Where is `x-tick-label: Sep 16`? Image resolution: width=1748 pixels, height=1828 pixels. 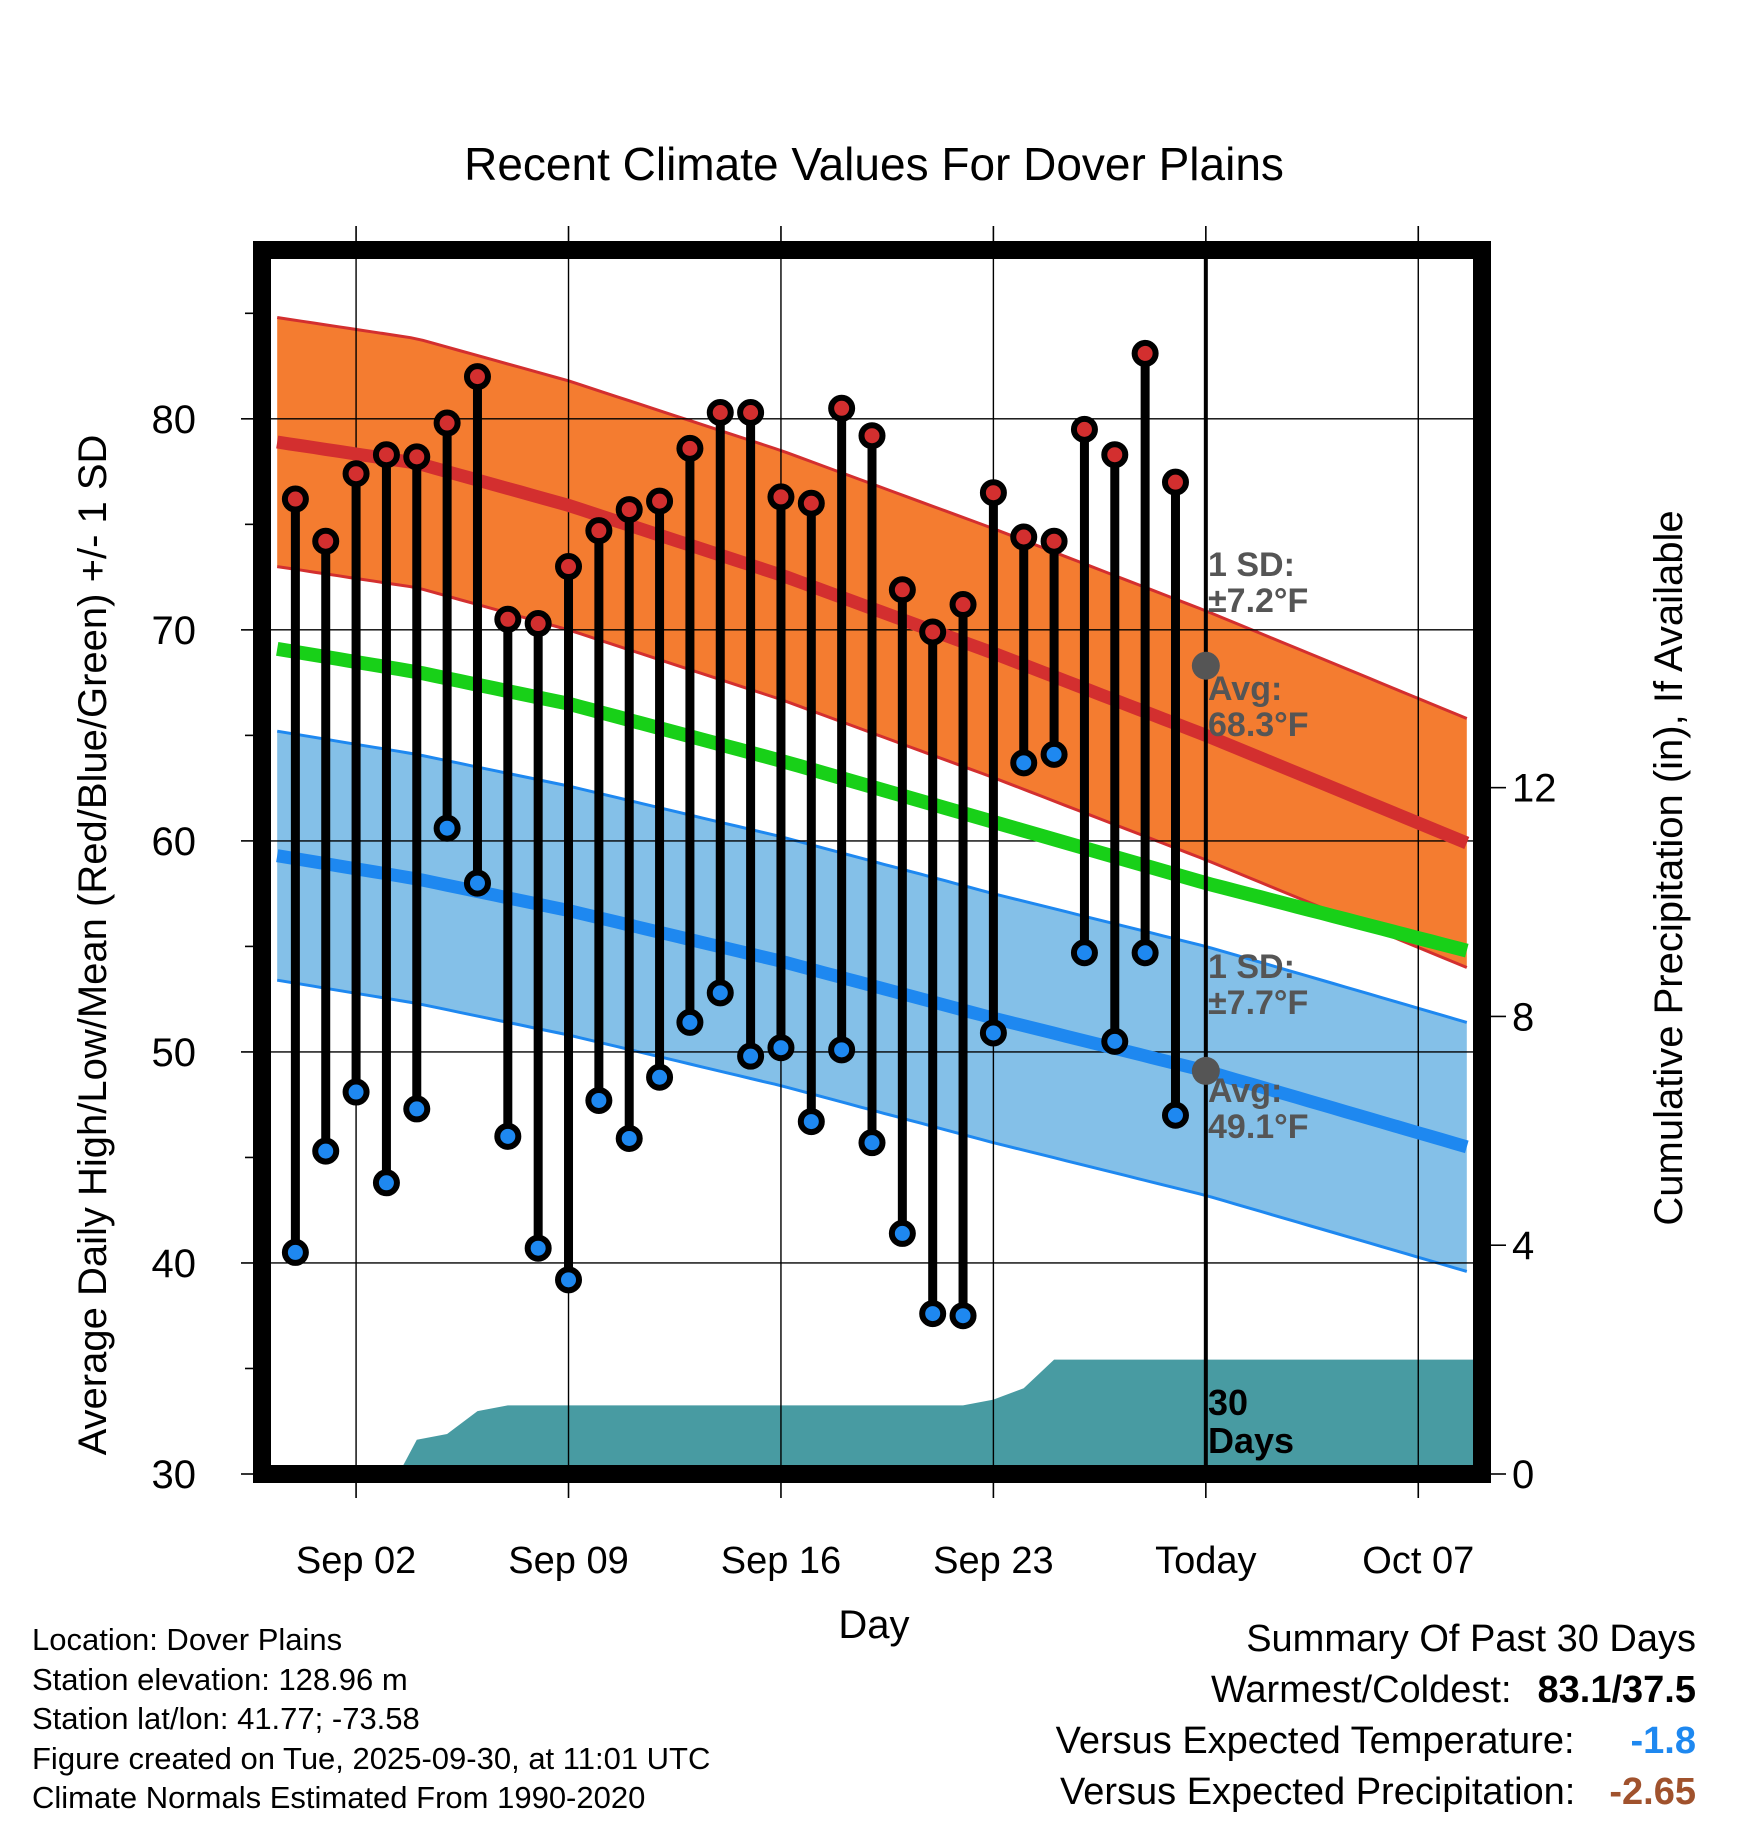 x-tick-label: Sep 16 is located at coordinates (781, 1561).